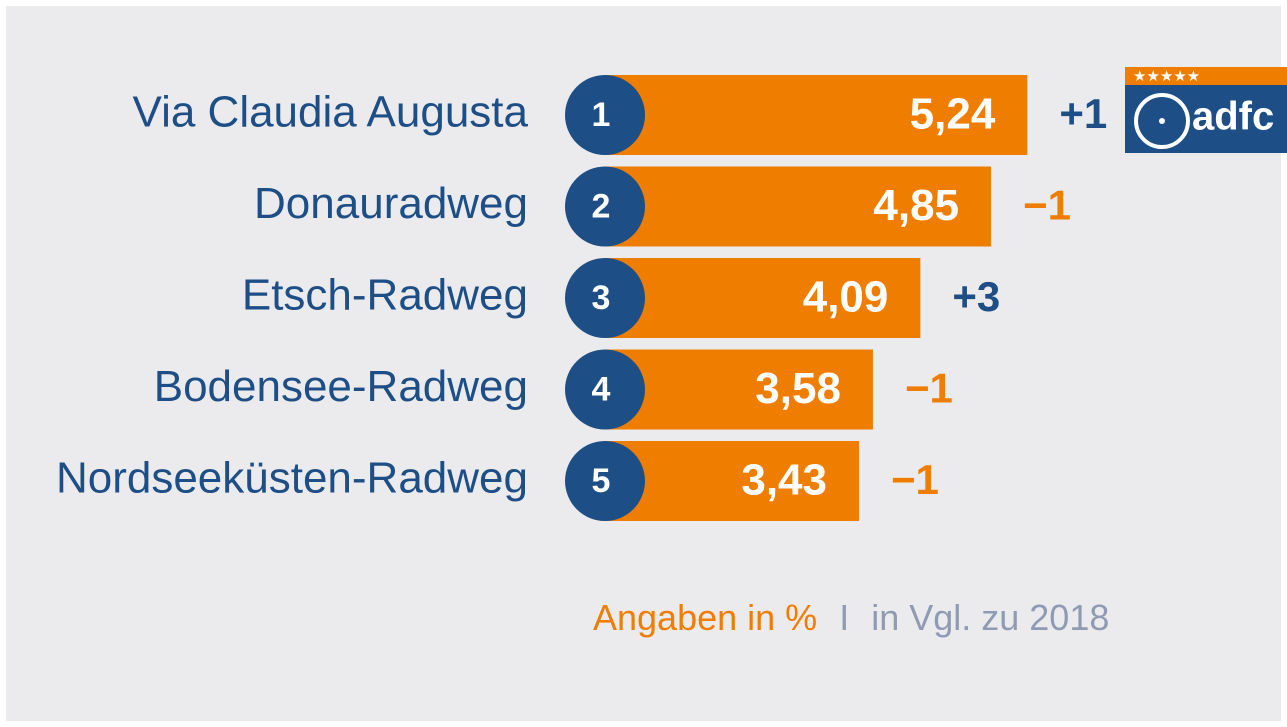  I want to click on rank-label: 4, so click(601, 389).